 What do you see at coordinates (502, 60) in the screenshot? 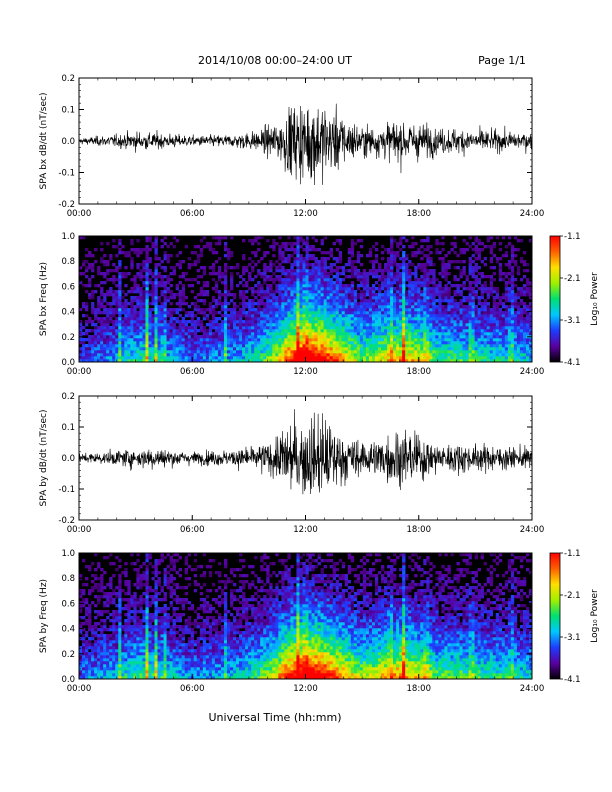
I see `page-number: Page 1/1` at bounding box center [502, 60].